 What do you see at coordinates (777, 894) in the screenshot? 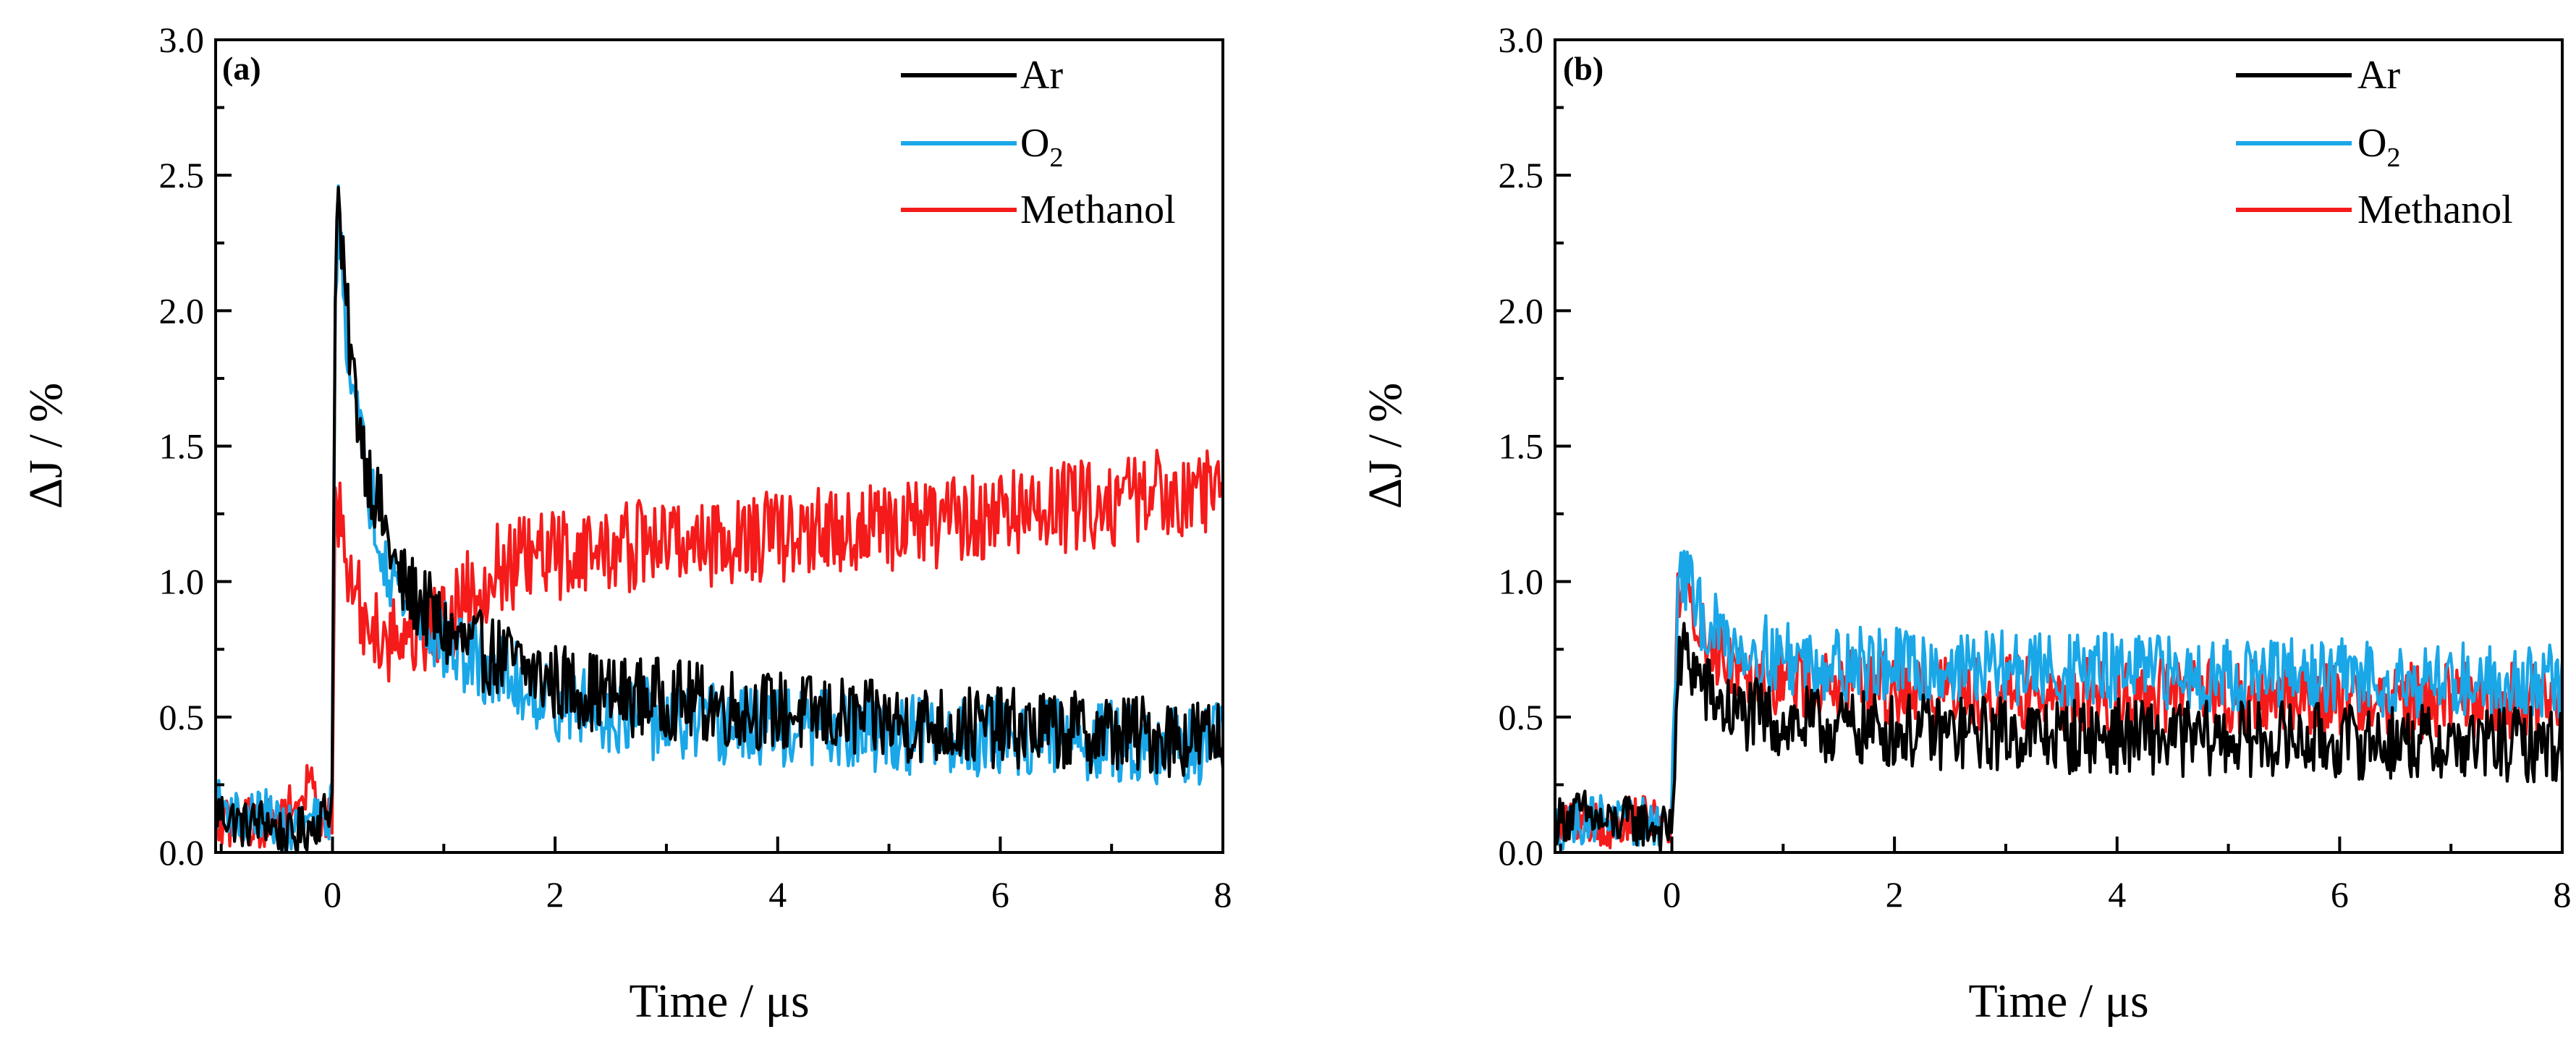
I see `panel-a-x-tick-label: 4` at bounding box center [777, 894].